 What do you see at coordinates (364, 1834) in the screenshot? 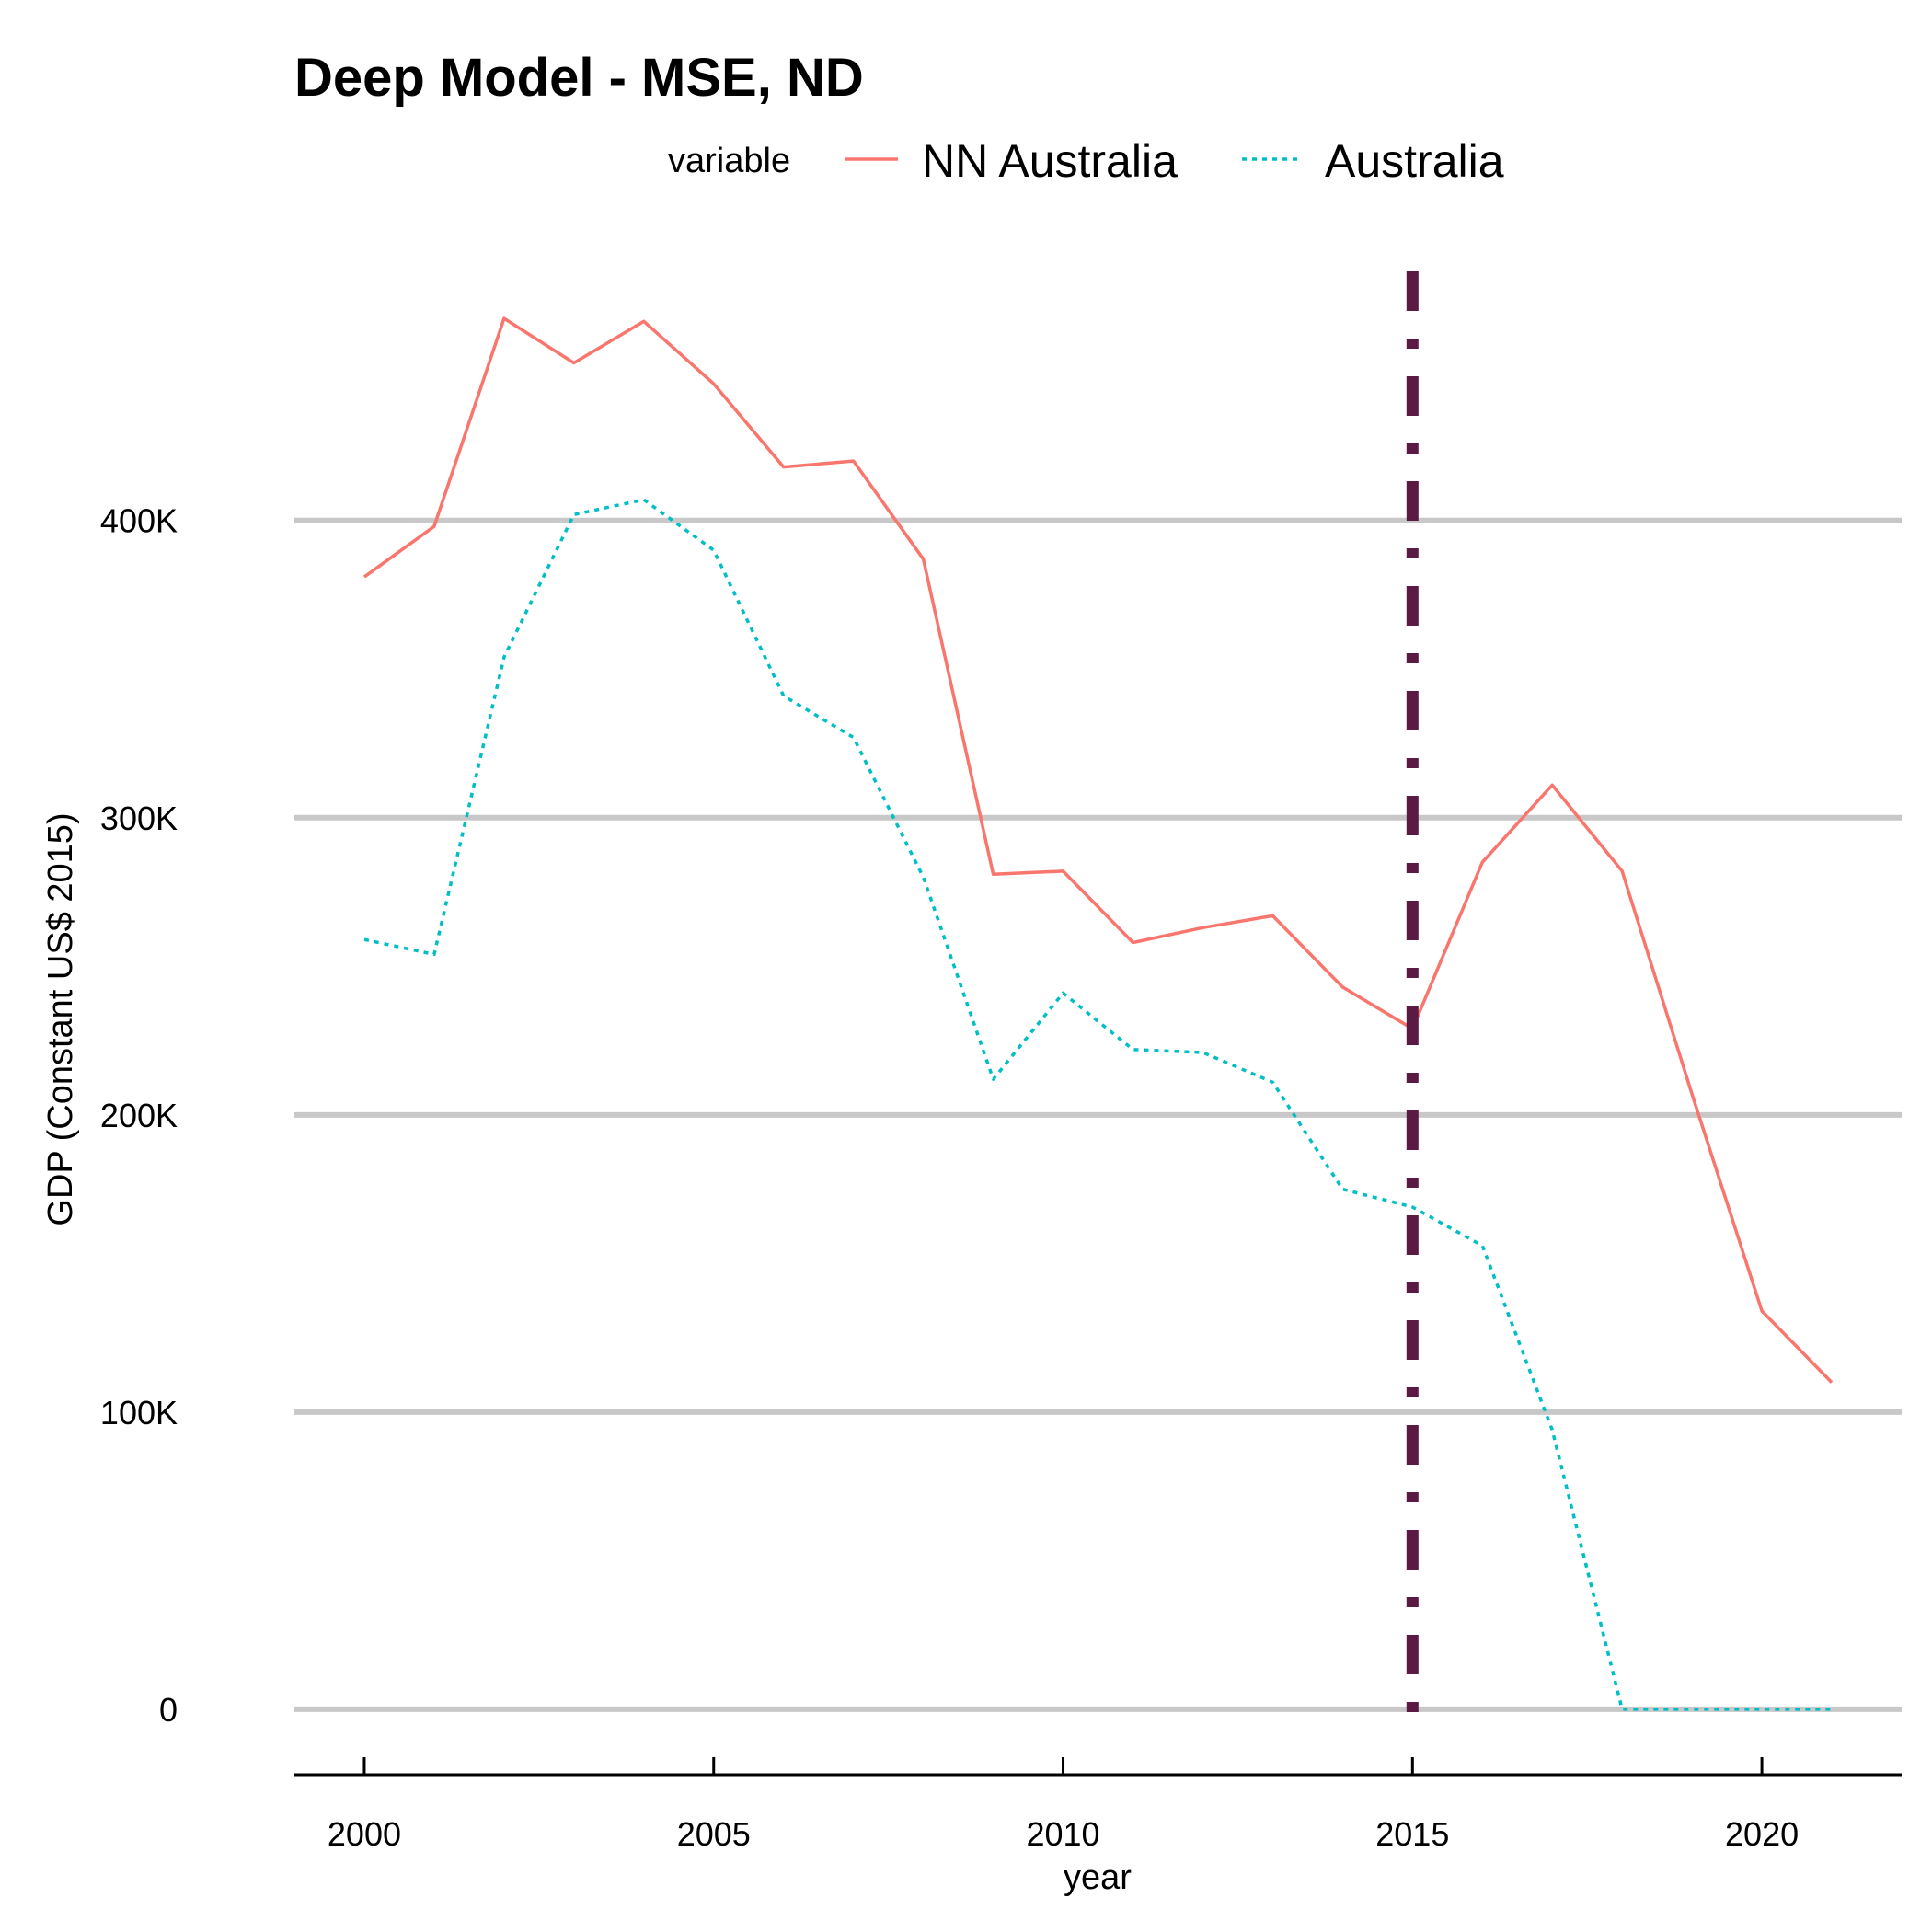
I see `x-tick-label: 2000` at bounding box center [364, 1834].